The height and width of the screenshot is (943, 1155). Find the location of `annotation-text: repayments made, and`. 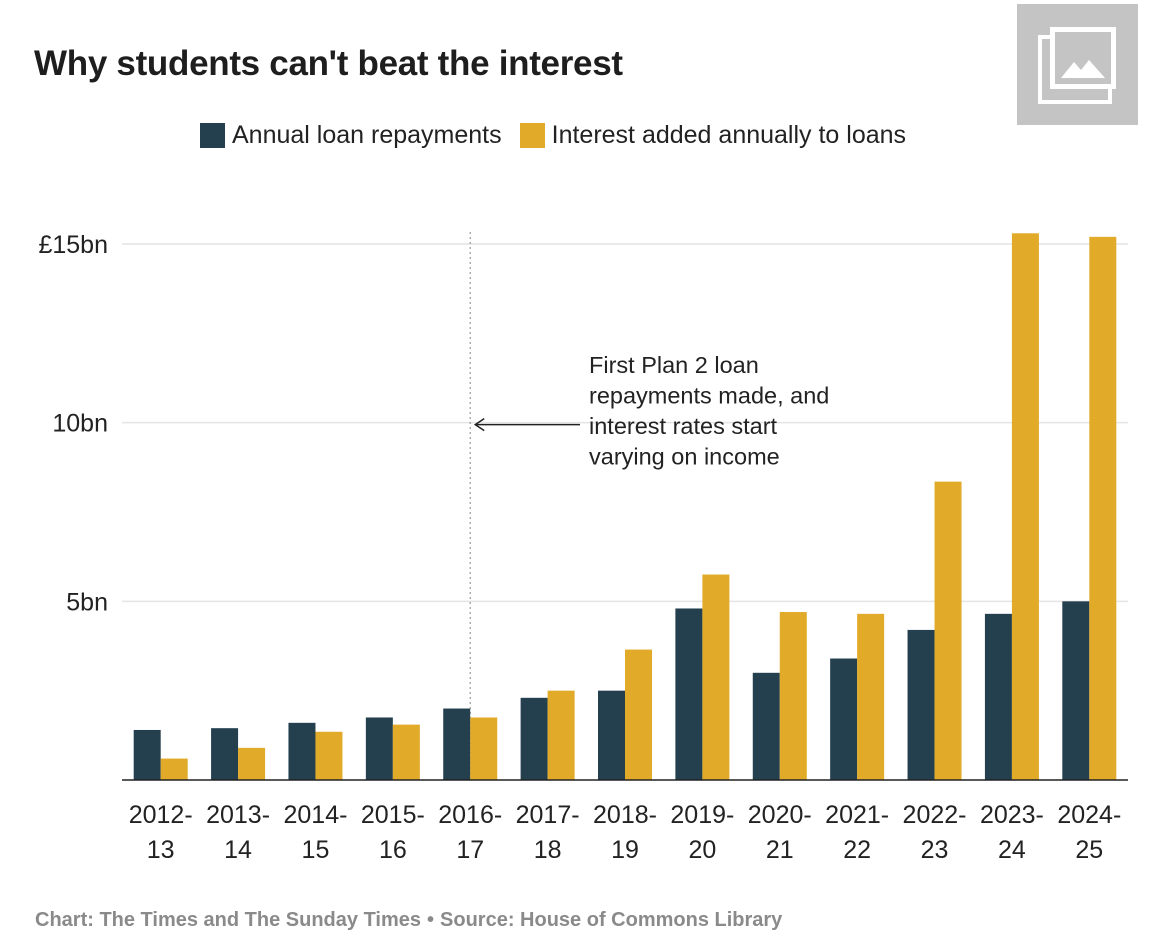

annotation-text: repayments made, and is located at coordinates (709, 396).